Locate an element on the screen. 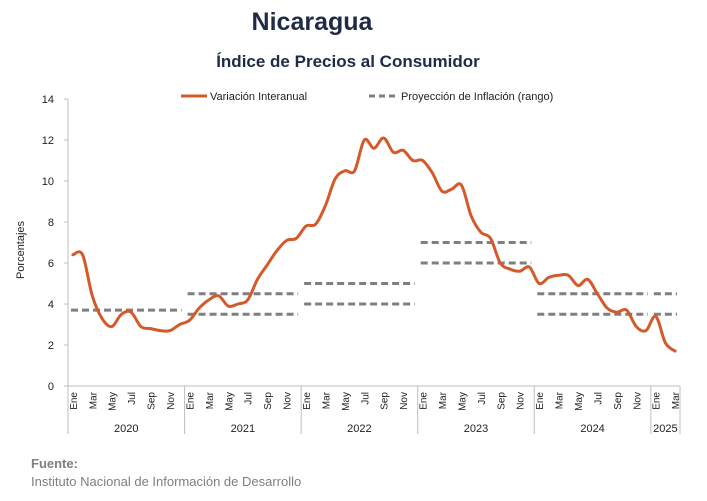 The height and width of the screenshot is (501, 707). y-tick-label: 14 is located at coordinates (48, 100).